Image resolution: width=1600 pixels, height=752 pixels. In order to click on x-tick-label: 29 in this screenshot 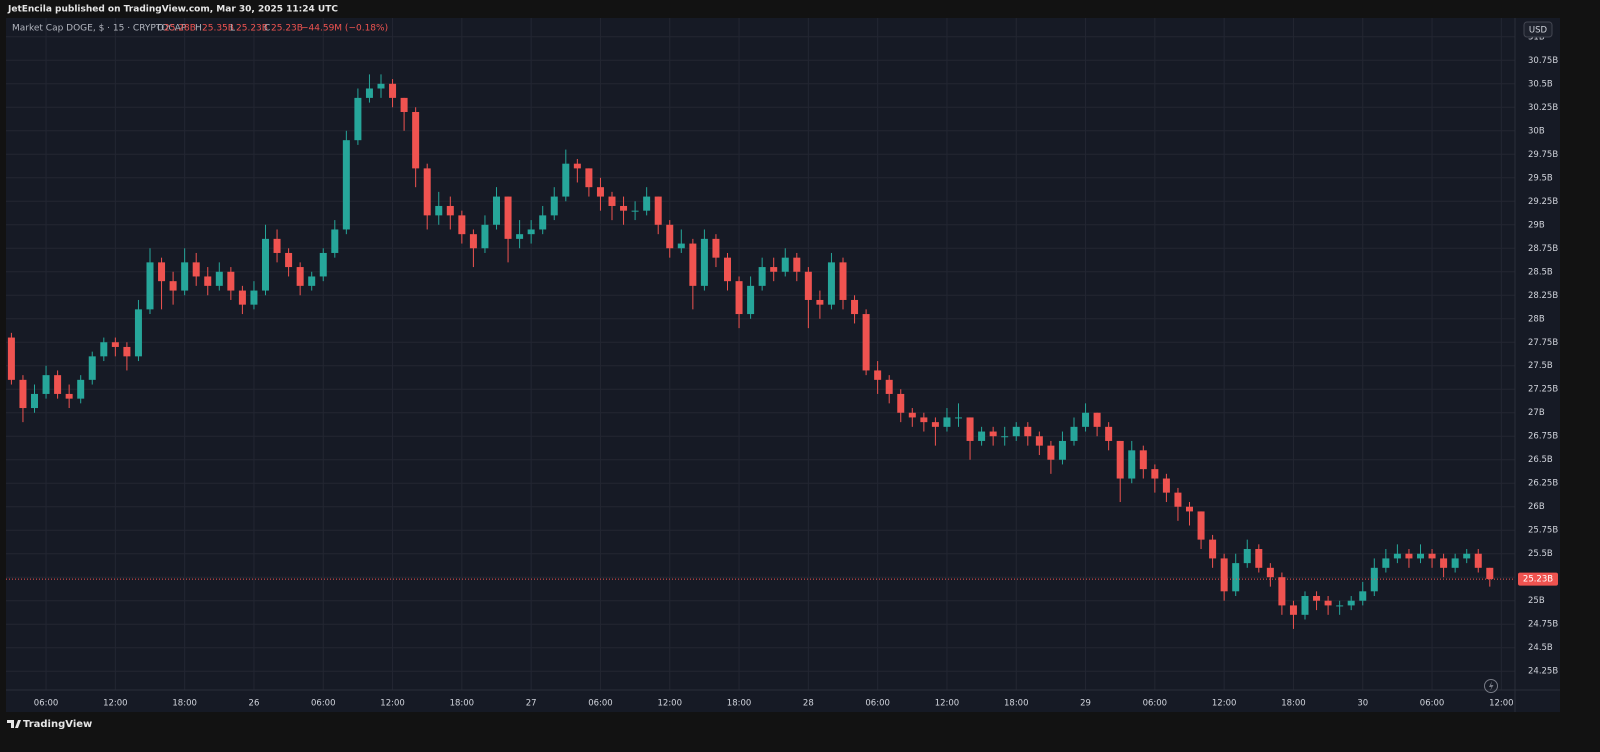, I will do `click(1085, 704)`.